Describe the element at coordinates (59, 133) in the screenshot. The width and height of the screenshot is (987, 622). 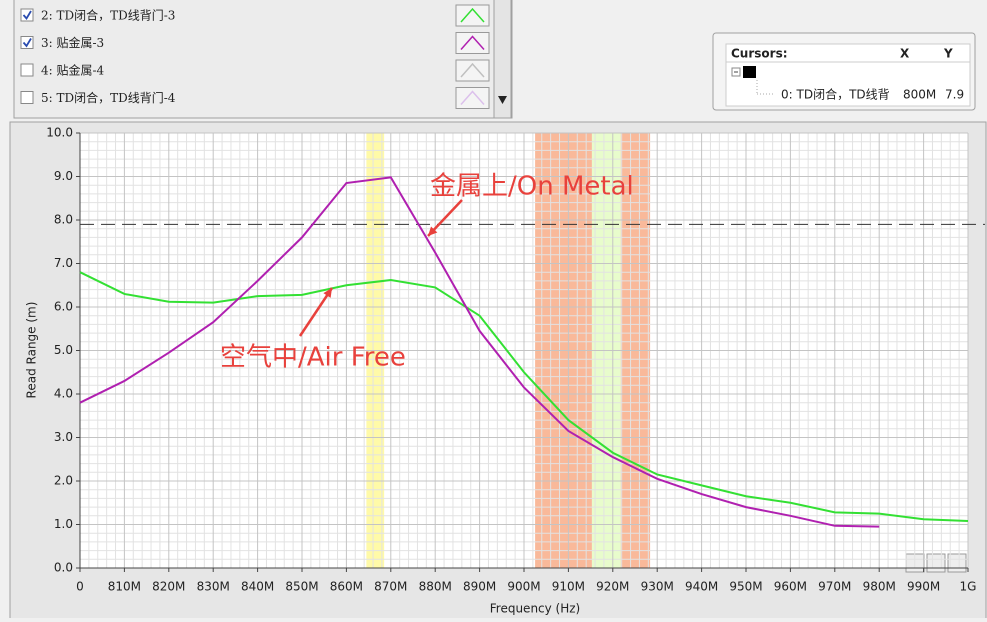
I see `y-tick-label: 10.0` at that location.